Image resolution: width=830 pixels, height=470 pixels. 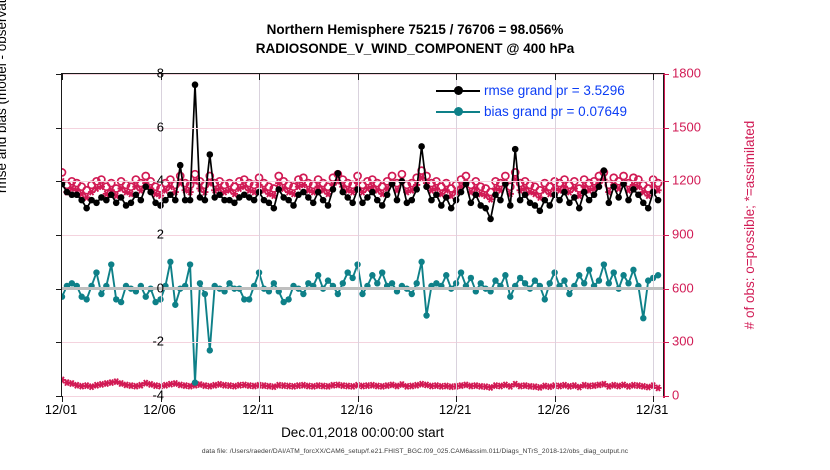 I want to click on zero-reference-line, so click(x=362, y=289).